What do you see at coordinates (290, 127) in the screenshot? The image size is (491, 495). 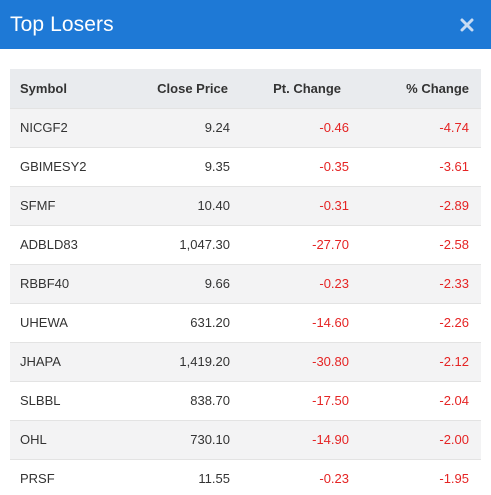 I see `cell-pt-change: -0.46` at bounding box center [290, 127].